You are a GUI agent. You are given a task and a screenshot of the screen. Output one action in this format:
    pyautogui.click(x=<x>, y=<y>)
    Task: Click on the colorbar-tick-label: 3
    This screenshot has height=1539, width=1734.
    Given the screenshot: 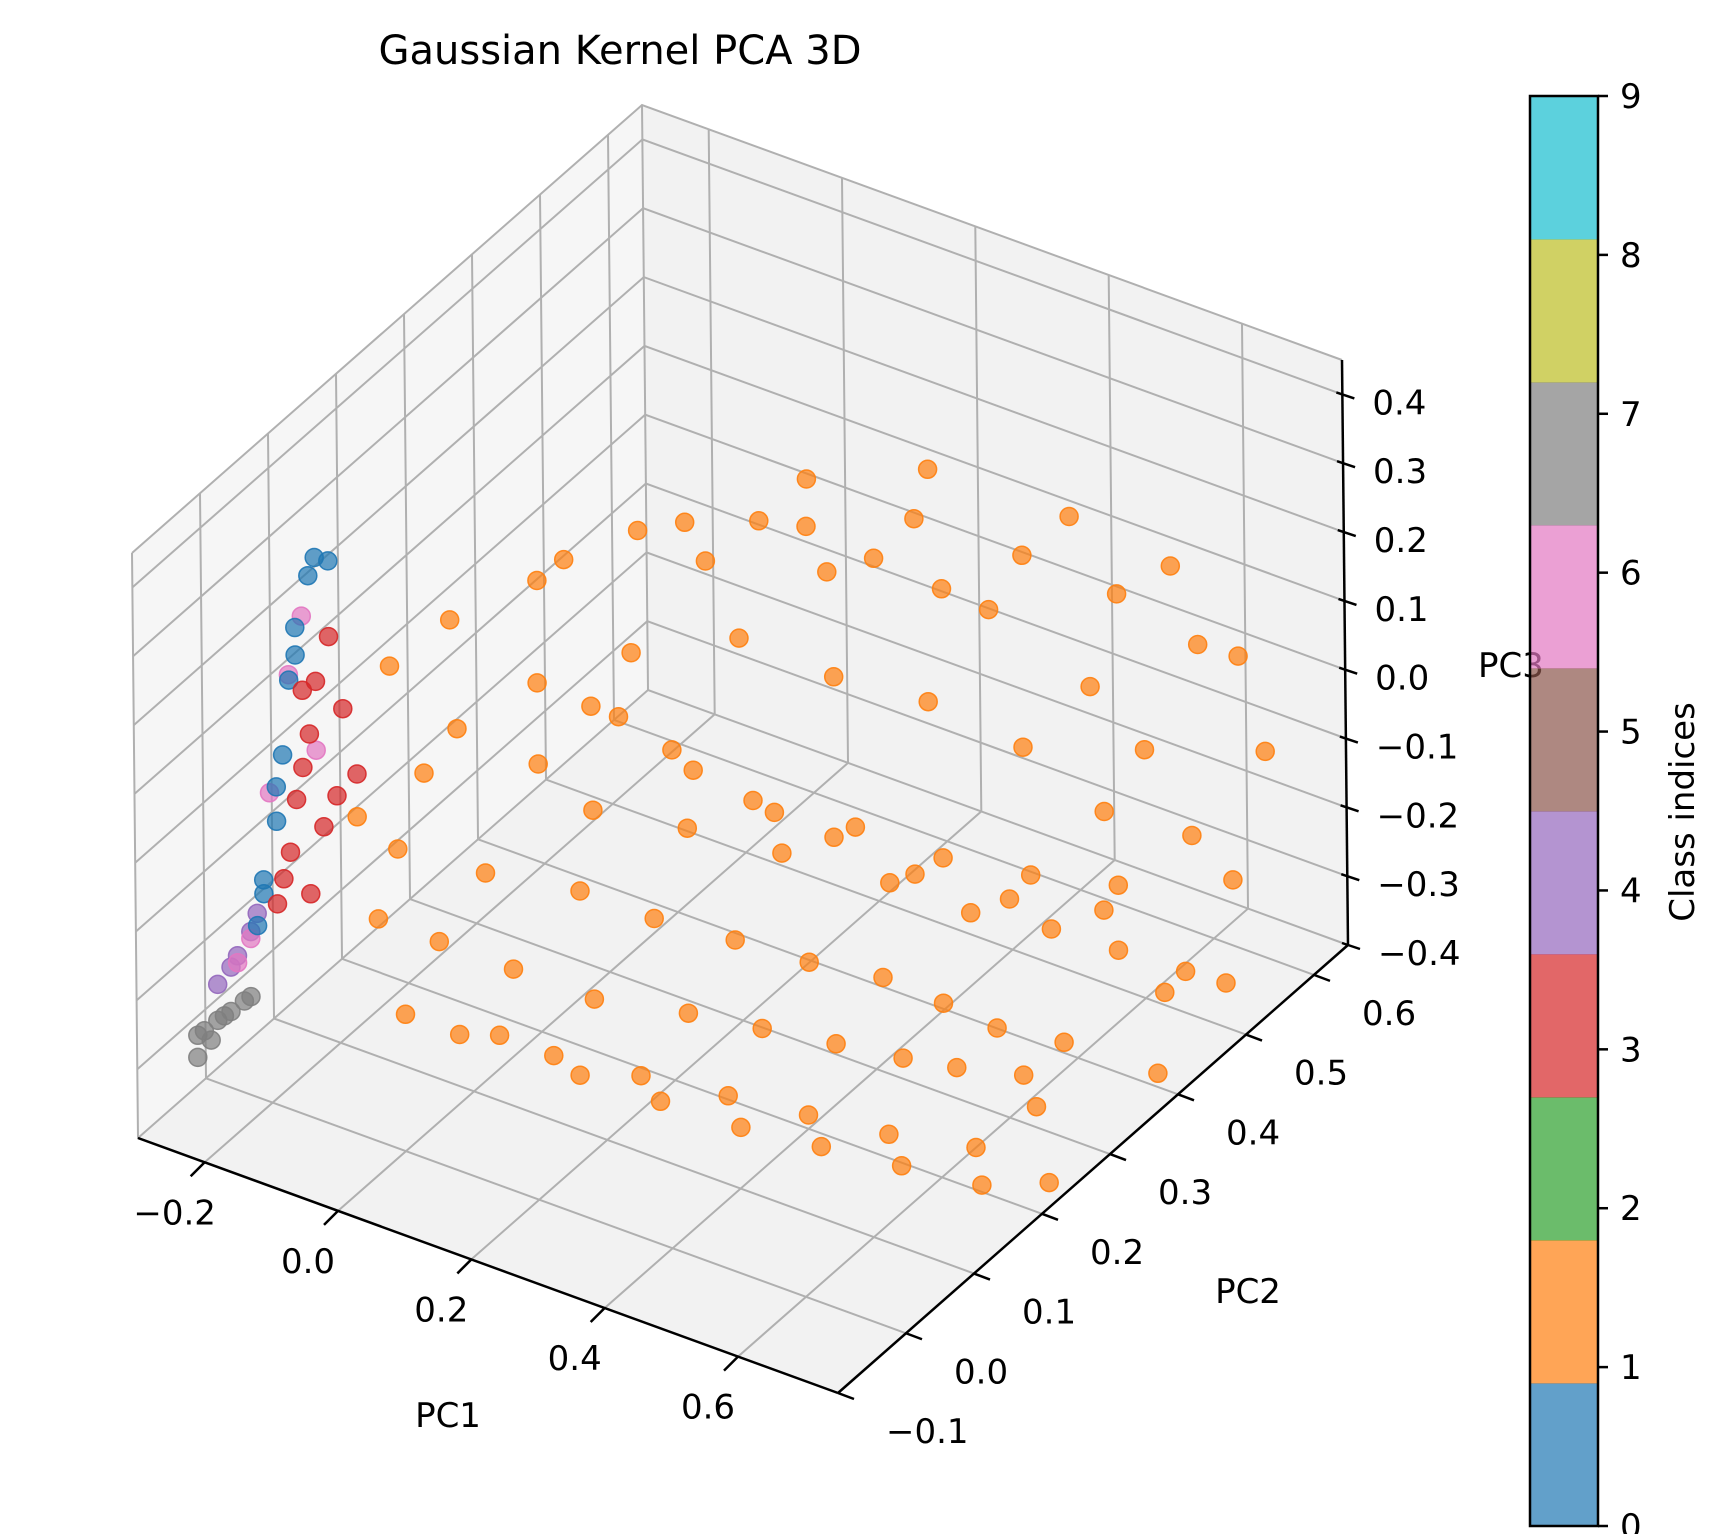 What is the action you would take?
    pyautogui.click(x=1631, y=1050)
    